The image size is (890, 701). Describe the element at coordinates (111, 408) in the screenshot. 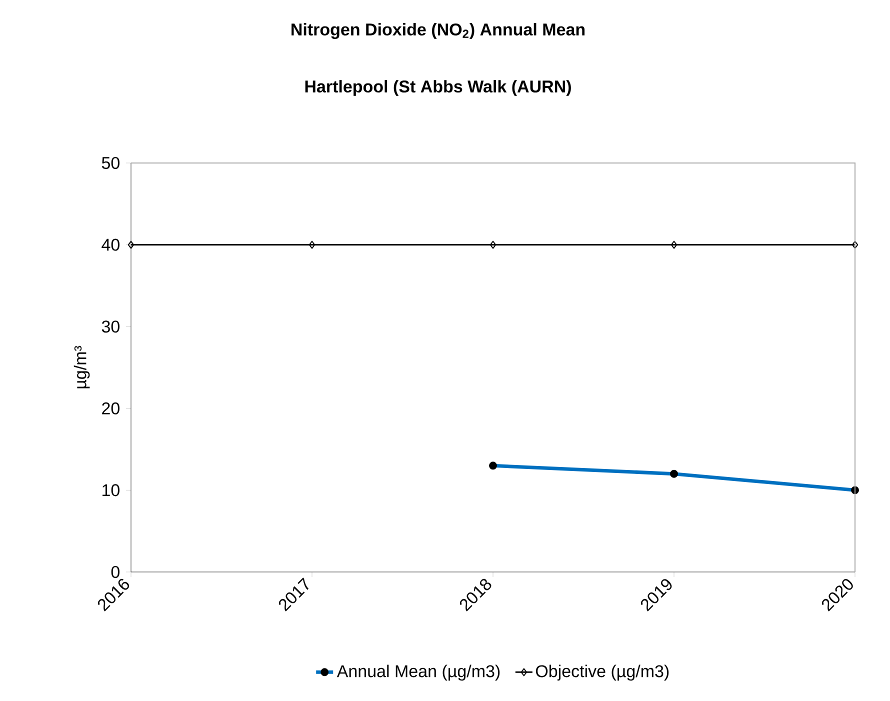

I see `y-tick-label: 20` at that location.